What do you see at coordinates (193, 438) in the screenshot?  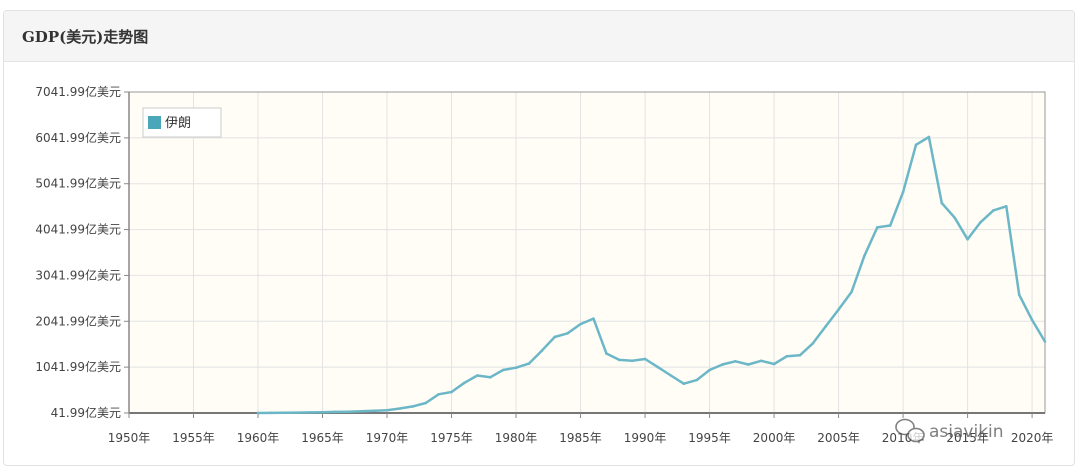 I see `x-tick-label: 1955年` at bounding box center [193, 438].